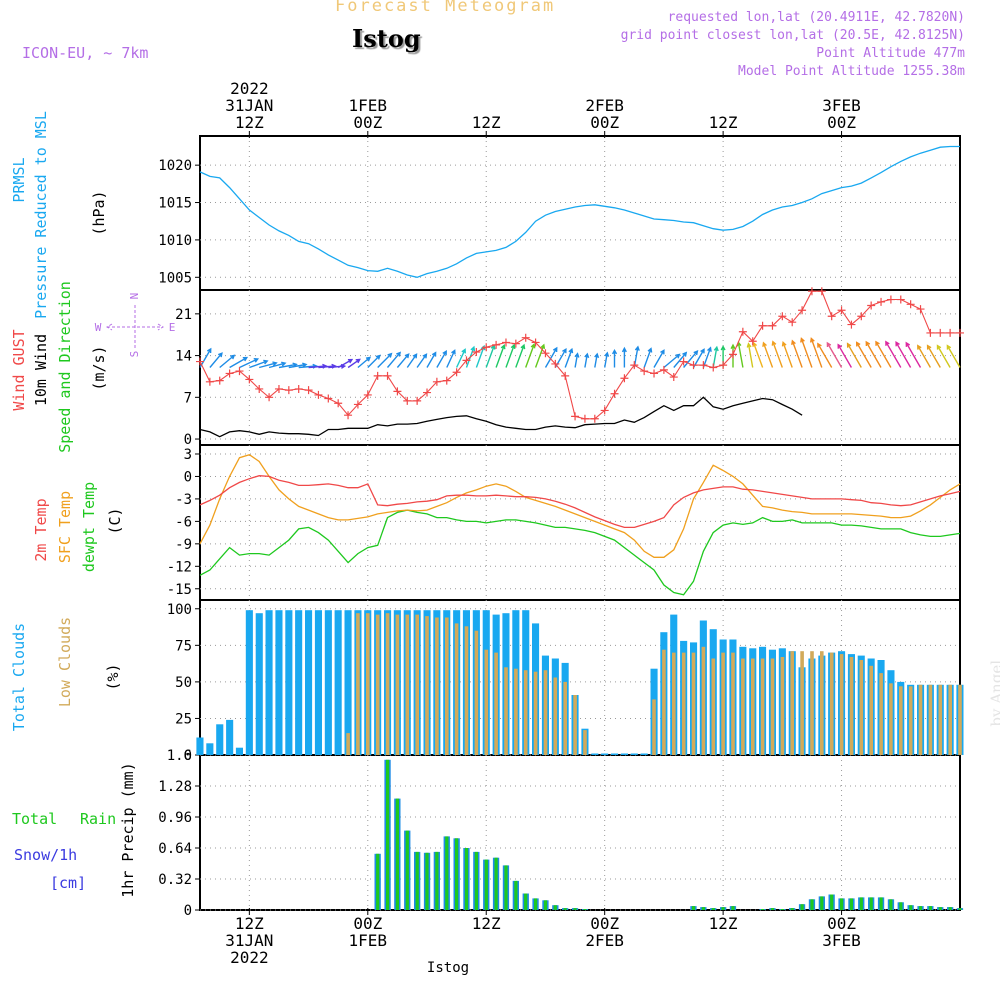  I want to click on precipitation-ytick-label: 0.32, so click(175, 880).